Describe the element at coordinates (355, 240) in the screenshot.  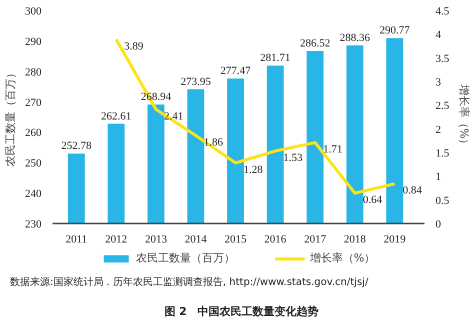
I see `x-tick-label: 2018` at that location.